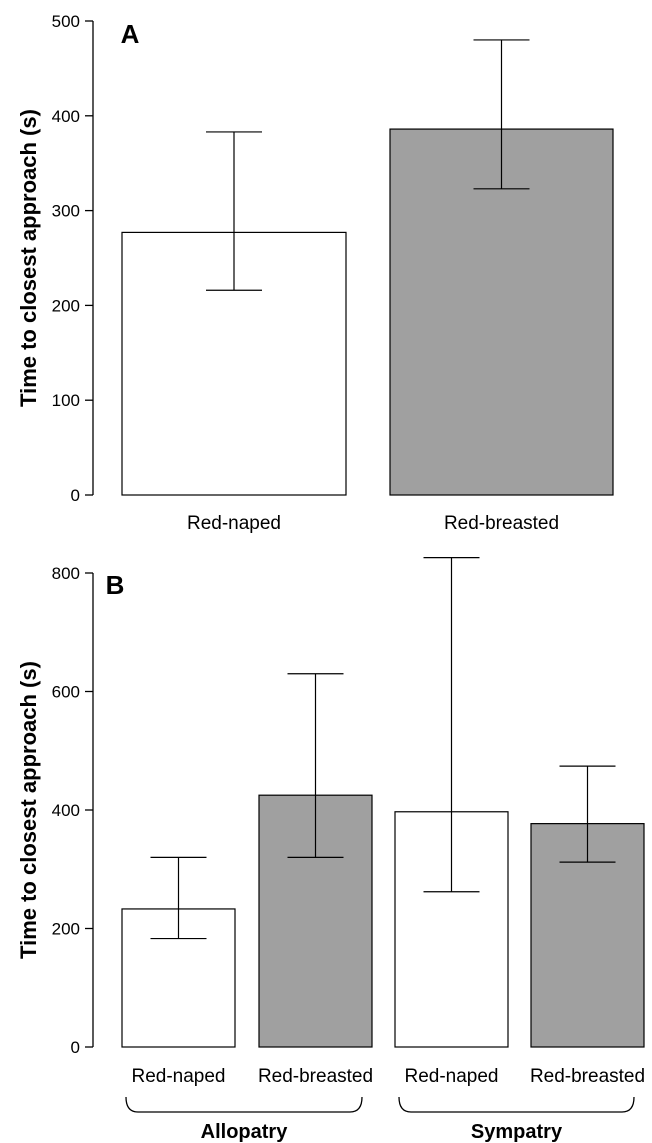 The image size is (652, 1143). What do you see at coordinates (66, 692) in the screenshot?
I see `y-tick-label: 600` at bounding box center [66, 692].